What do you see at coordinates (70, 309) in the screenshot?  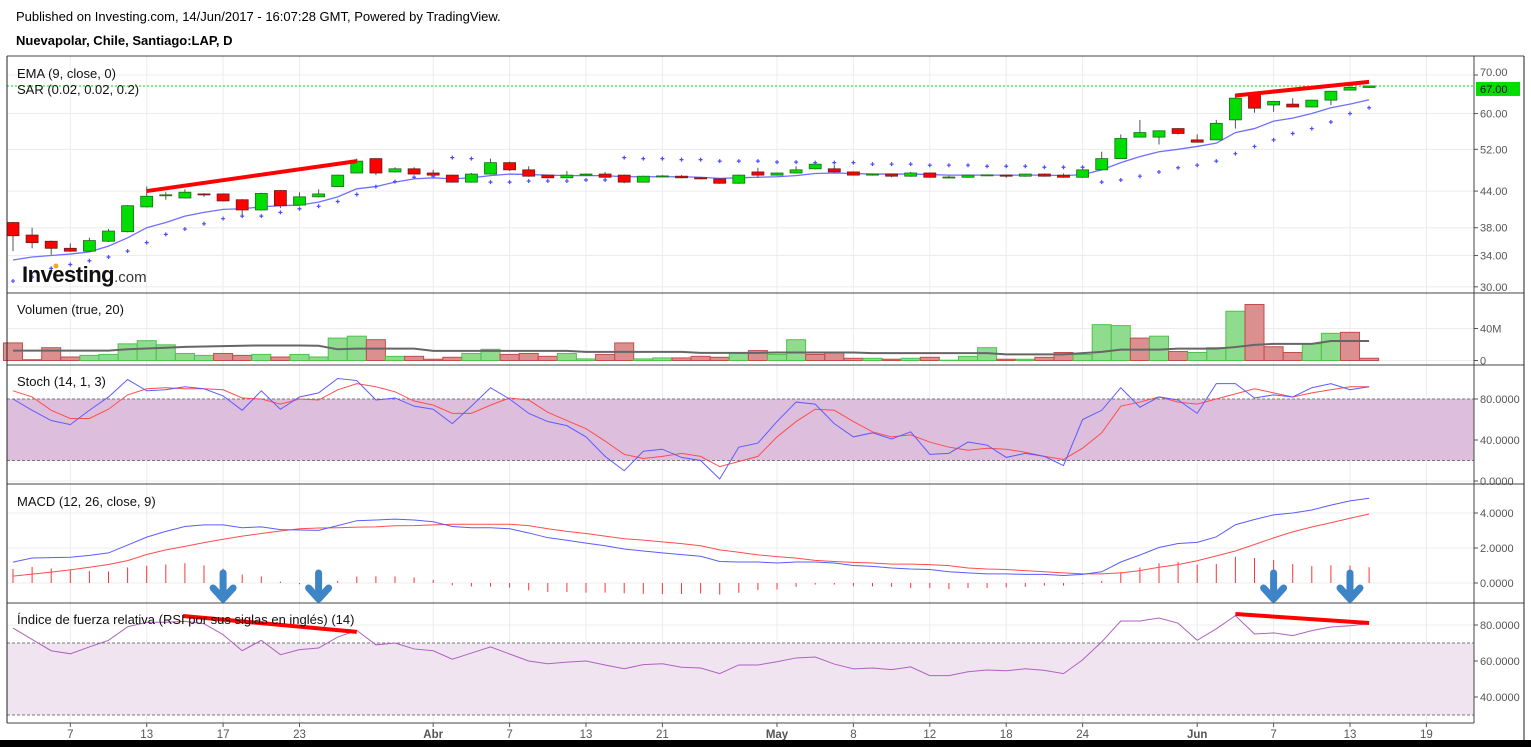 I see `legend-volume: Volumen (true, 20)` at bounding box center [70, 309].